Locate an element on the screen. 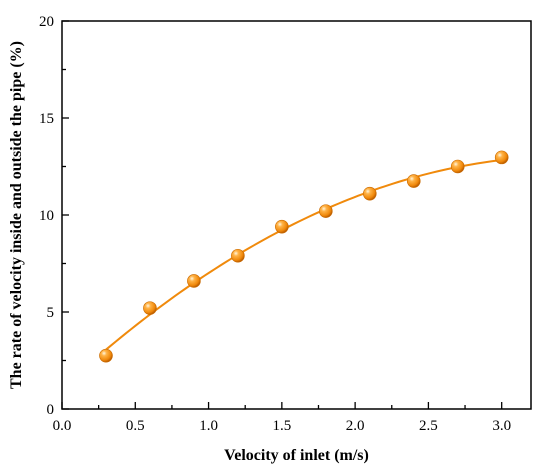  x-tick-label: 2.5 is located at coordinates (428, 426).